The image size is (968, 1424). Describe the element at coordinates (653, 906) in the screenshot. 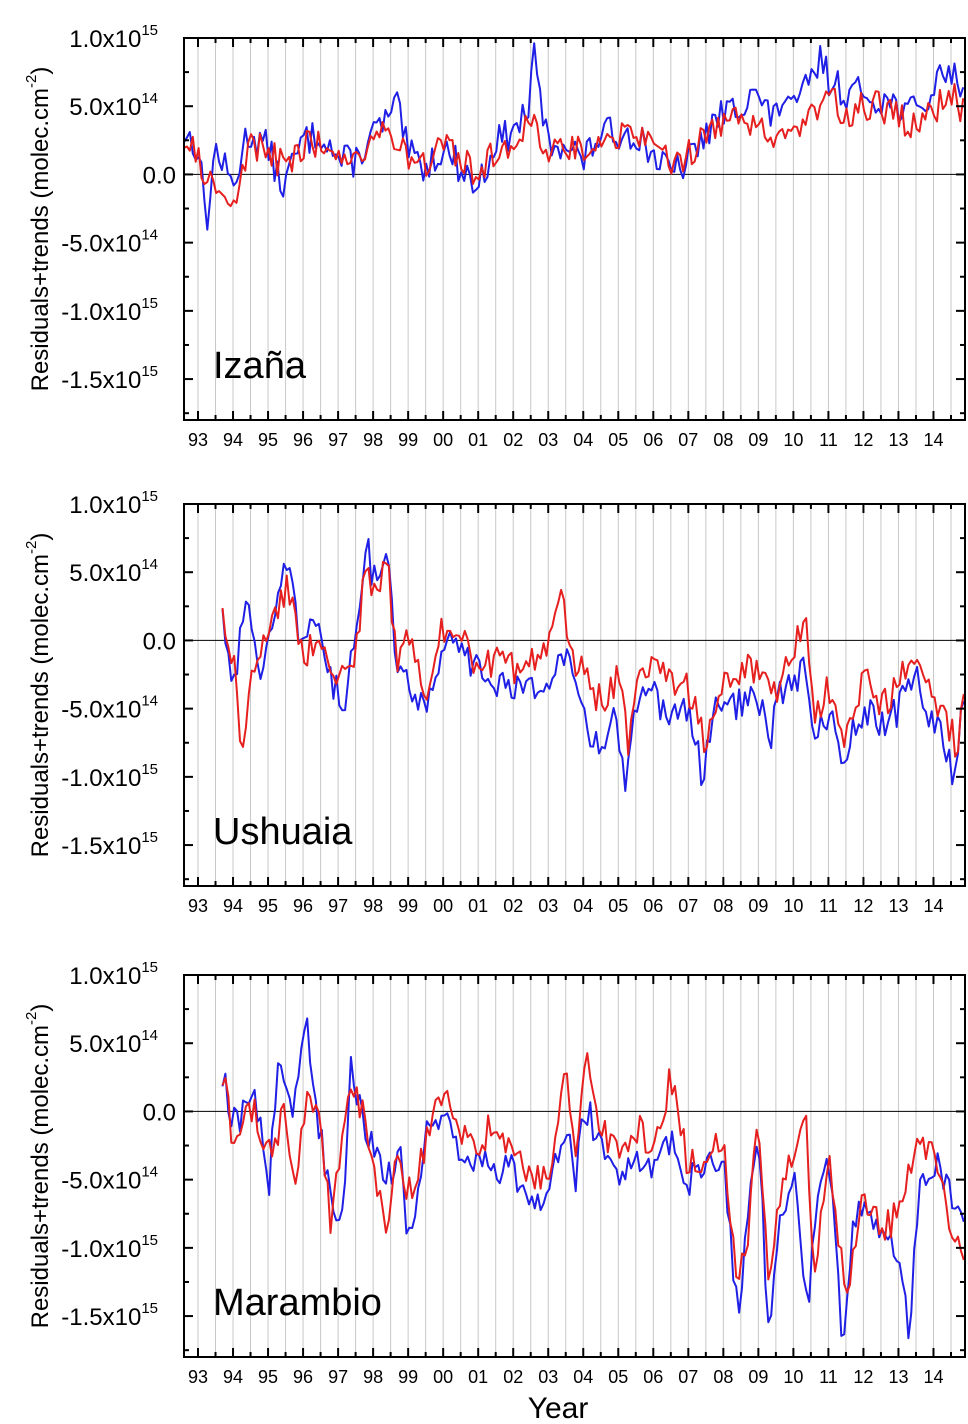

I see `x-tick-label: 06` at that location.